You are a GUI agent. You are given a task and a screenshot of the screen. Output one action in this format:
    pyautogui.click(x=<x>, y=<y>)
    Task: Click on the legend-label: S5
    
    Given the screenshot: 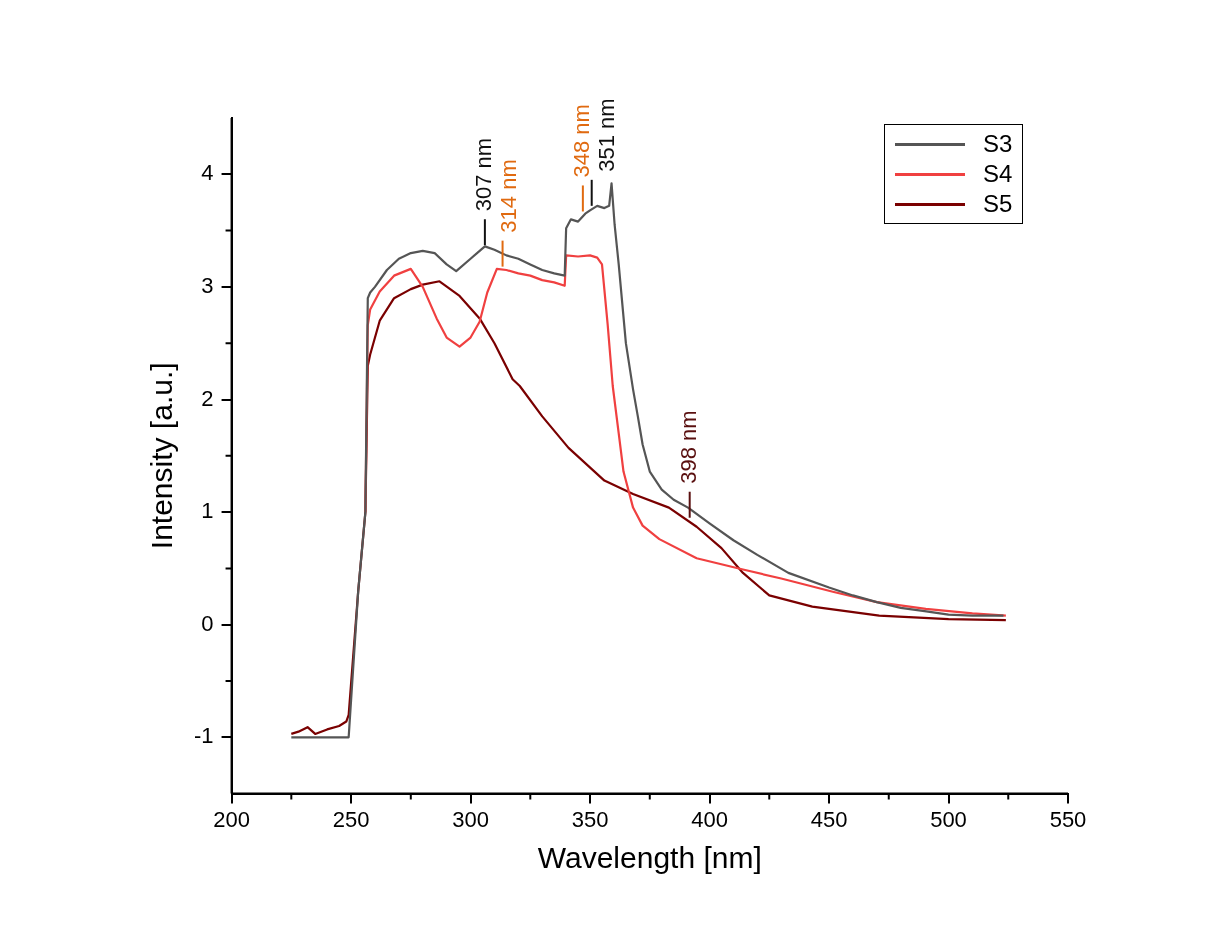 What is the action you would take?
    pyautogui.click(x=998, y=204)
    